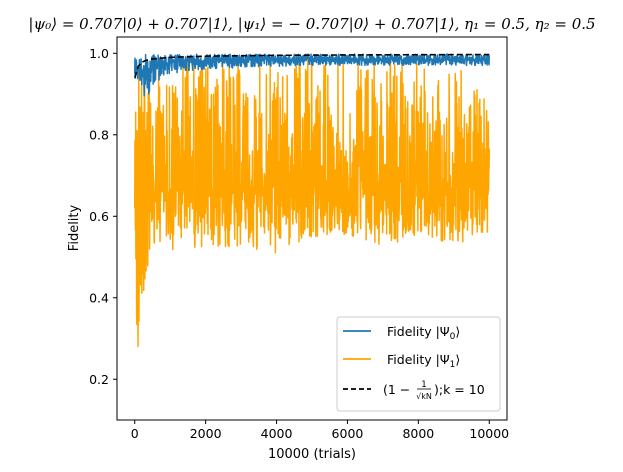 The image size is (623, 472). I want to click on legend-label-psi0: Fidelity |Ψ0⟩, so click(423, 333).